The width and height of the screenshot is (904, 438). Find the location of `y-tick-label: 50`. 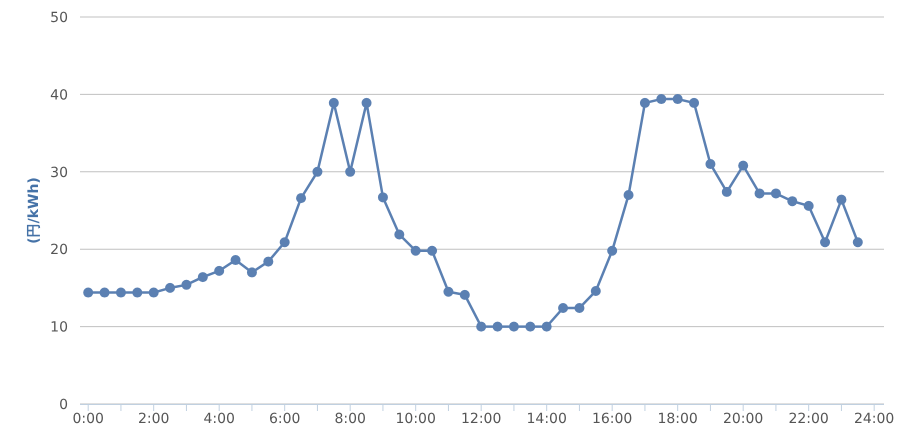

y-tick-label: 50 is located at coordinates (59, 18).